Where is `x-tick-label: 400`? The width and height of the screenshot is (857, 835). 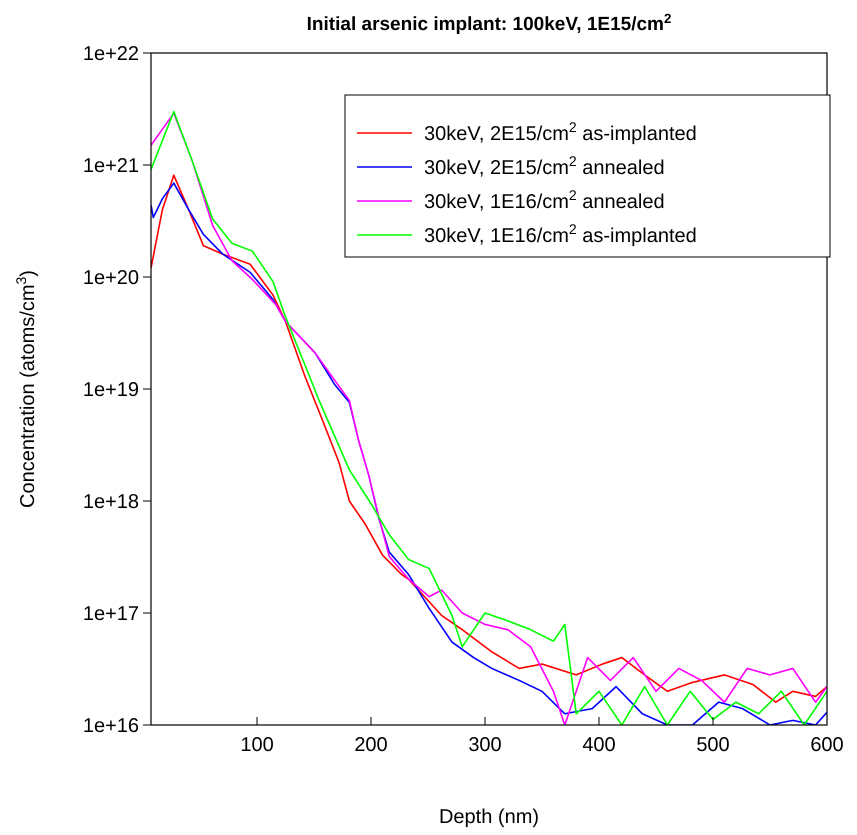
x-tick-label: 400 is located at coordinates (599, 745).